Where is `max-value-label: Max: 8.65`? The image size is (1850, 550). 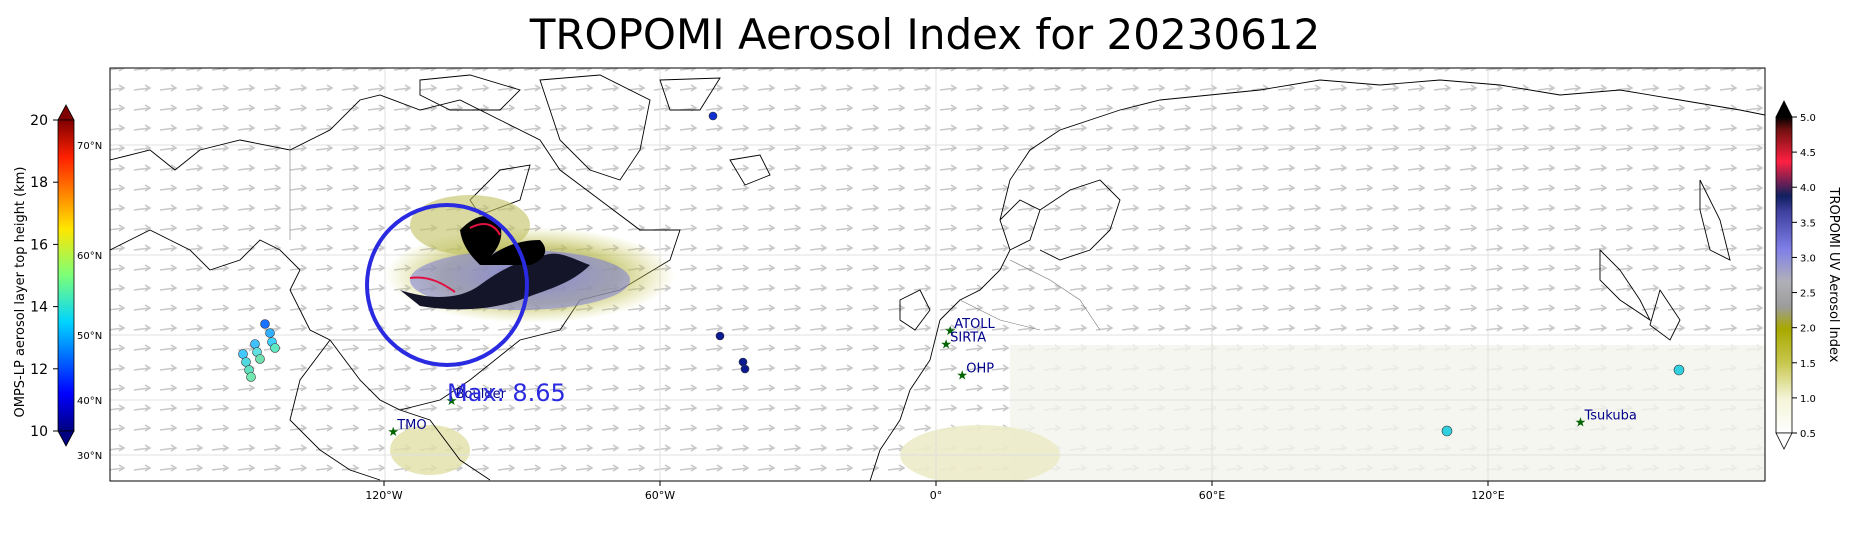
max-value-label: Max: 8.65 is located at coordinates (506, 393).